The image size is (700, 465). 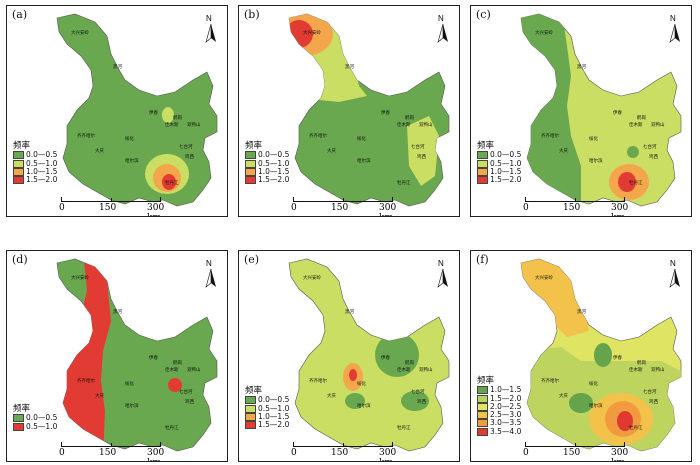 I want to click on legend-item: 3.5—4.0, so click(x=499, y=431).